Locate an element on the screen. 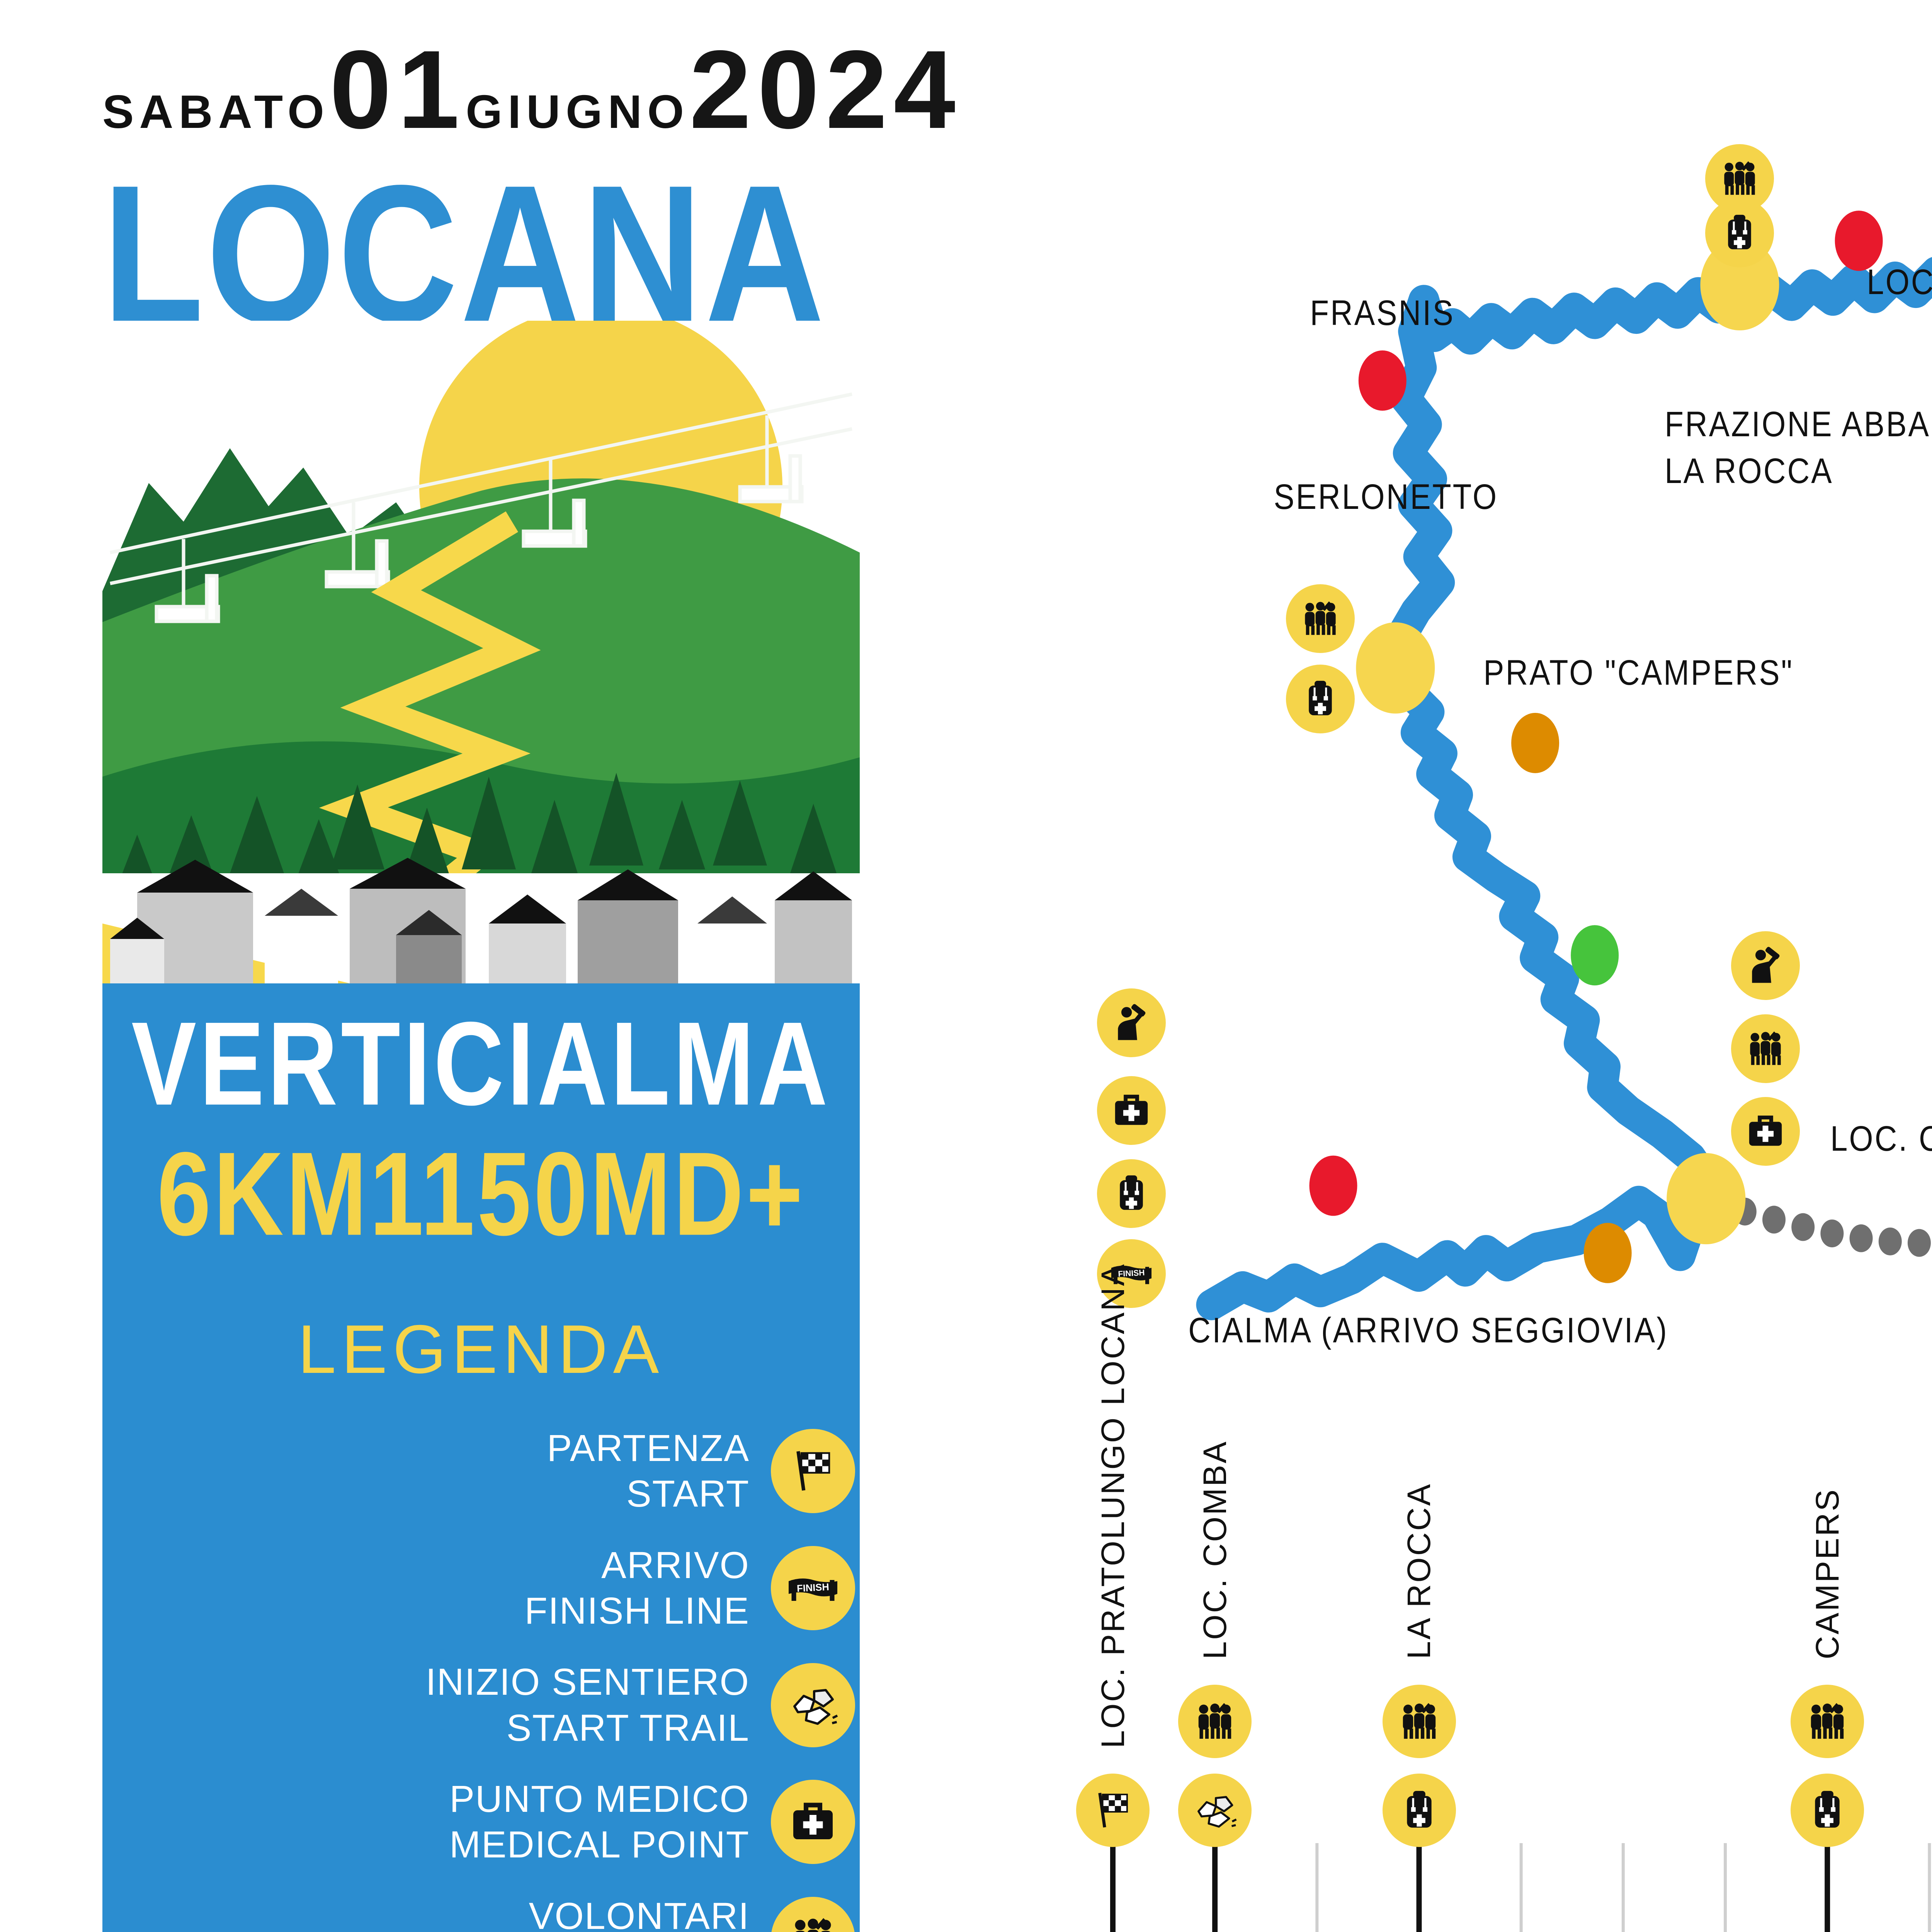 The width and height of the screenshot is (1932, 1932). chart-column-loc-comba: LOC. COMBA is located at coordinates (1214, 1643).